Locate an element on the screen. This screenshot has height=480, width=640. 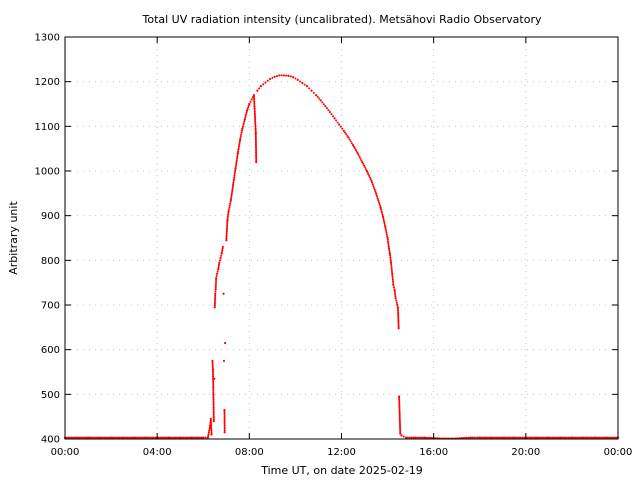
y-tick-label: 1100 is located at coordinates (47, 127).